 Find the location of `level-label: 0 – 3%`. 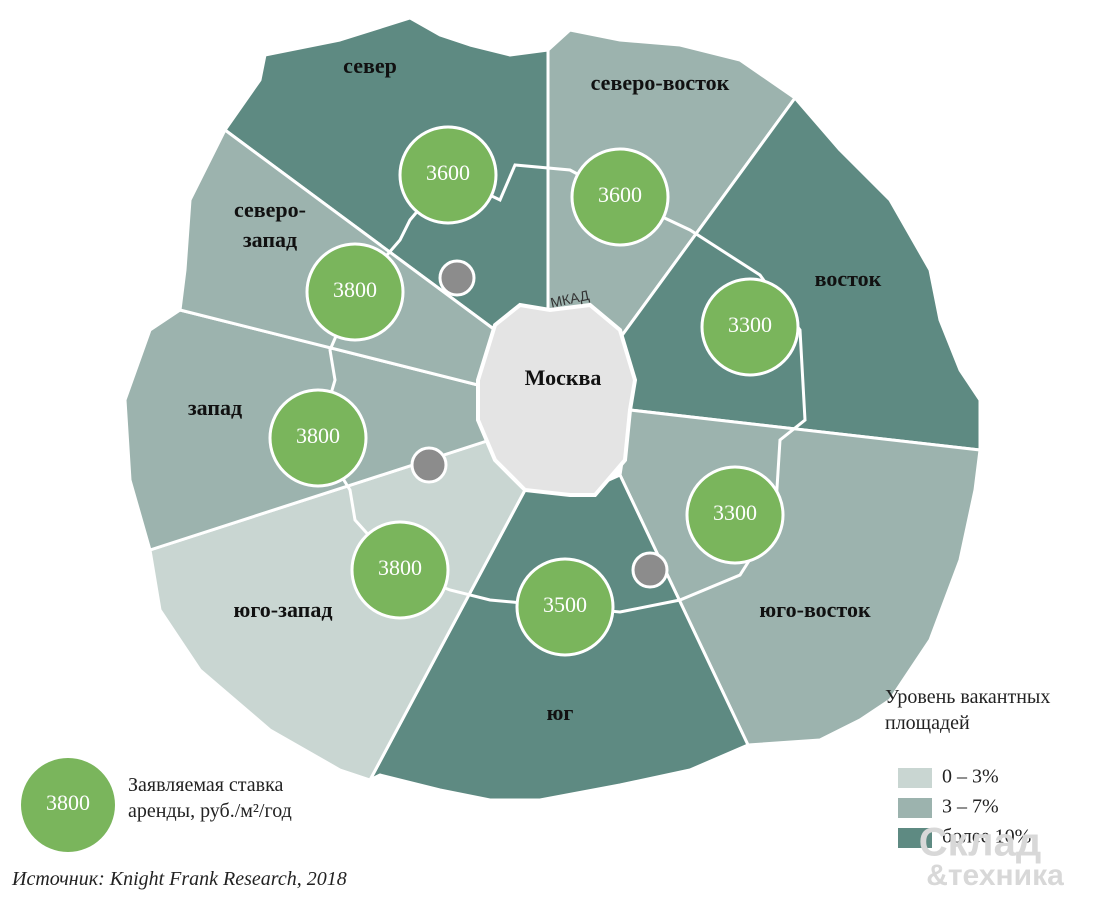

level-label: 0 – 3% is located at coordinates (970, 777).